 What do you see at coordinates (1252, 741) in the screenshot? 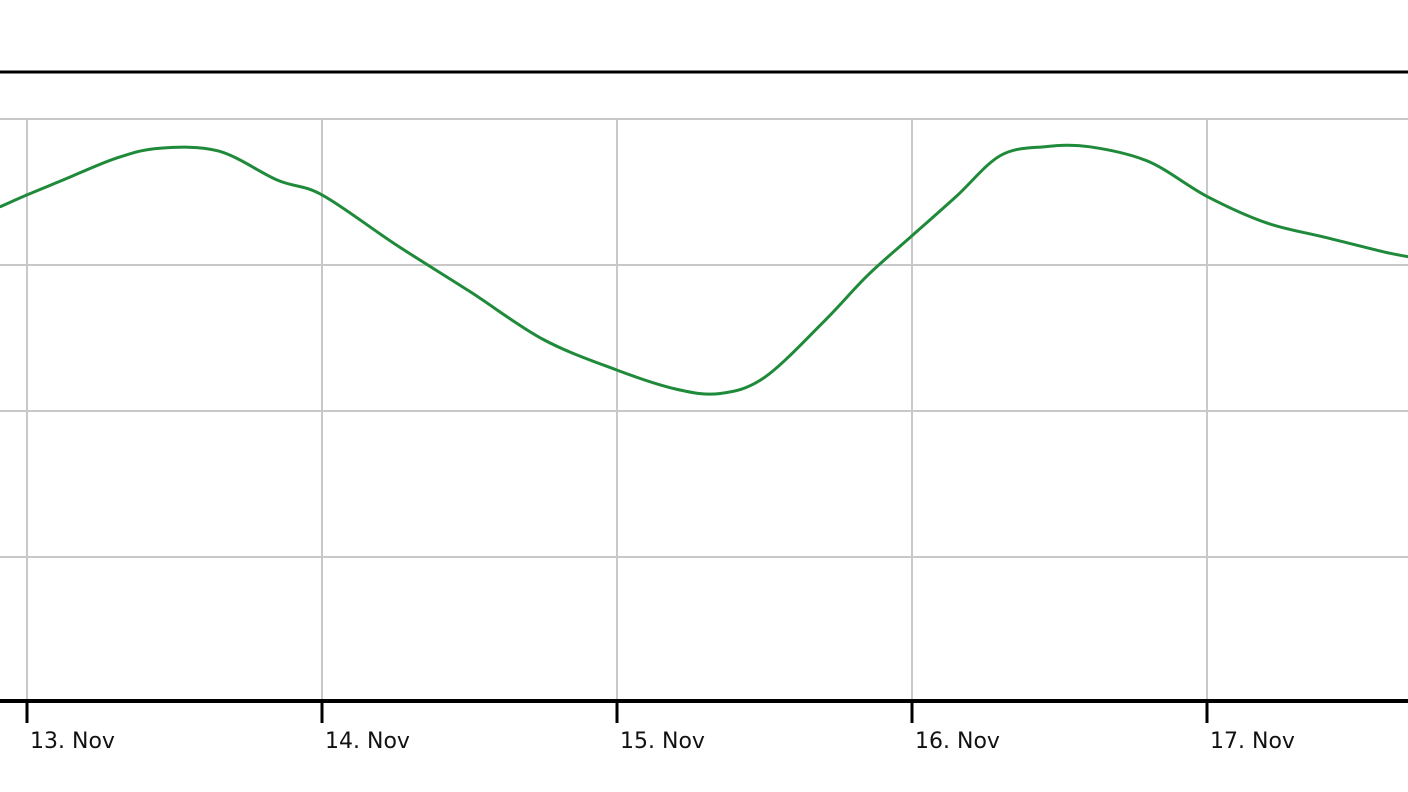
I see `x-tick-label: 17. Nov` at bounding box center [1252, 741].